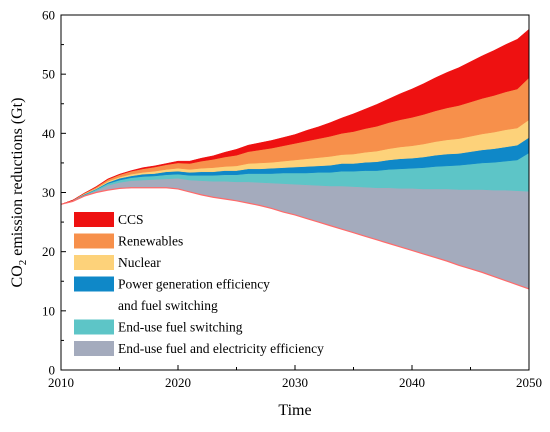  I want to click on y-axis-label: CO2 emission reductions (Gt), so click(19, 193).